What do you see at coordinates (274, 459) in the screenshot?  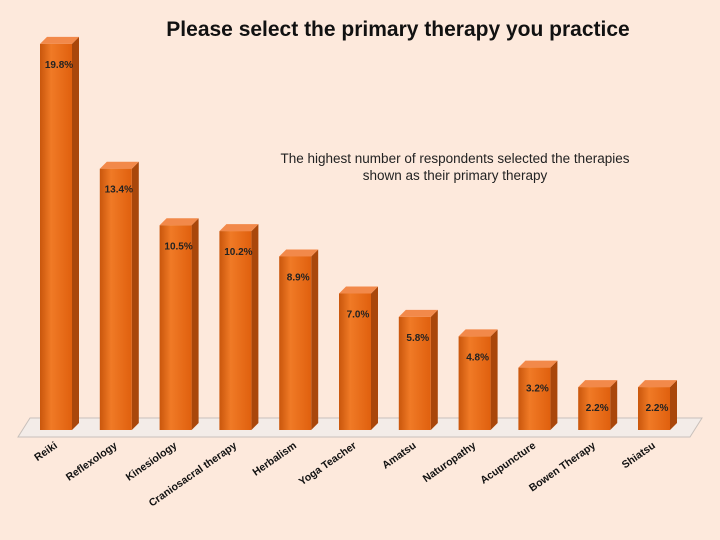 I see `category-label-herbalism: Herbalism` at bounding box center [274, 459].